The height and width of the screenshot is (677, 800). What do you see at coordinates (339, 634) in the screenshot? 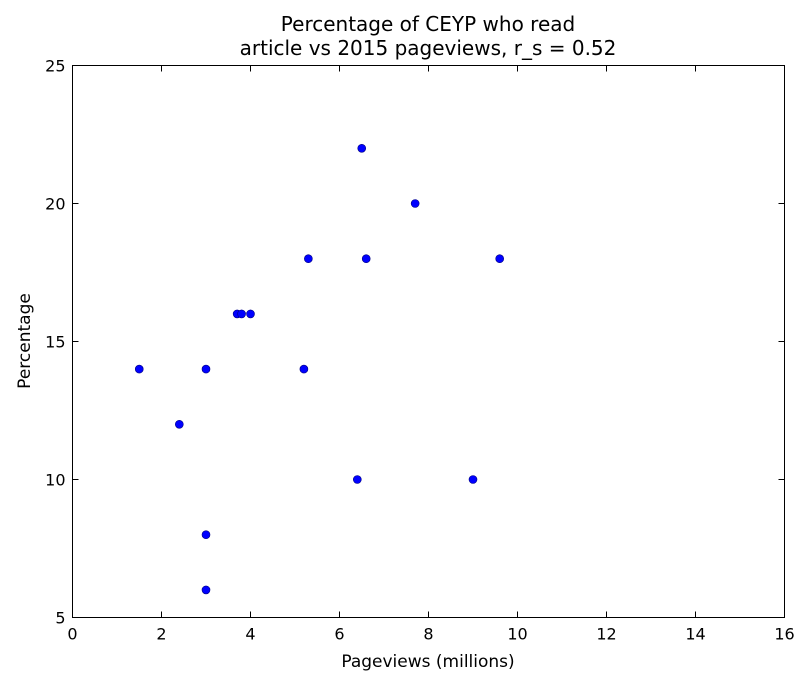
I see `x-tick-label: 6` at bounding box center [339, 634].